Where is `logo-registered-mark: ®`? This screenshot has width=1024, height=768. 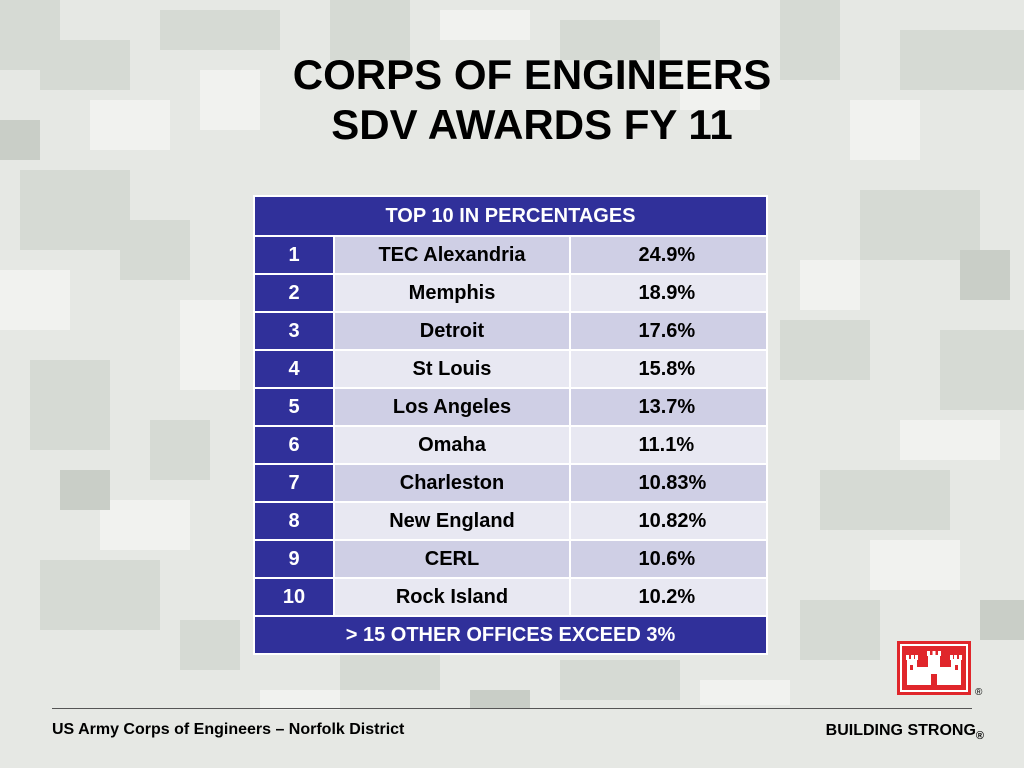
logo-registered-mark: ® is located at coordinates (979, 692).